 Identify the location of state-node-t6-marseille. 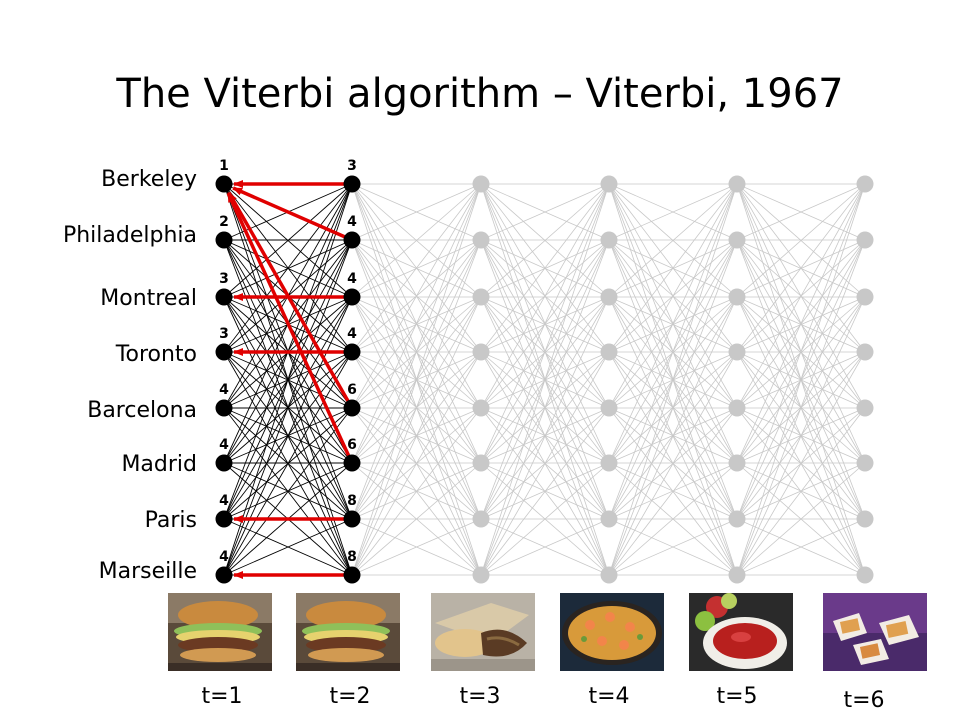
(865, 575).